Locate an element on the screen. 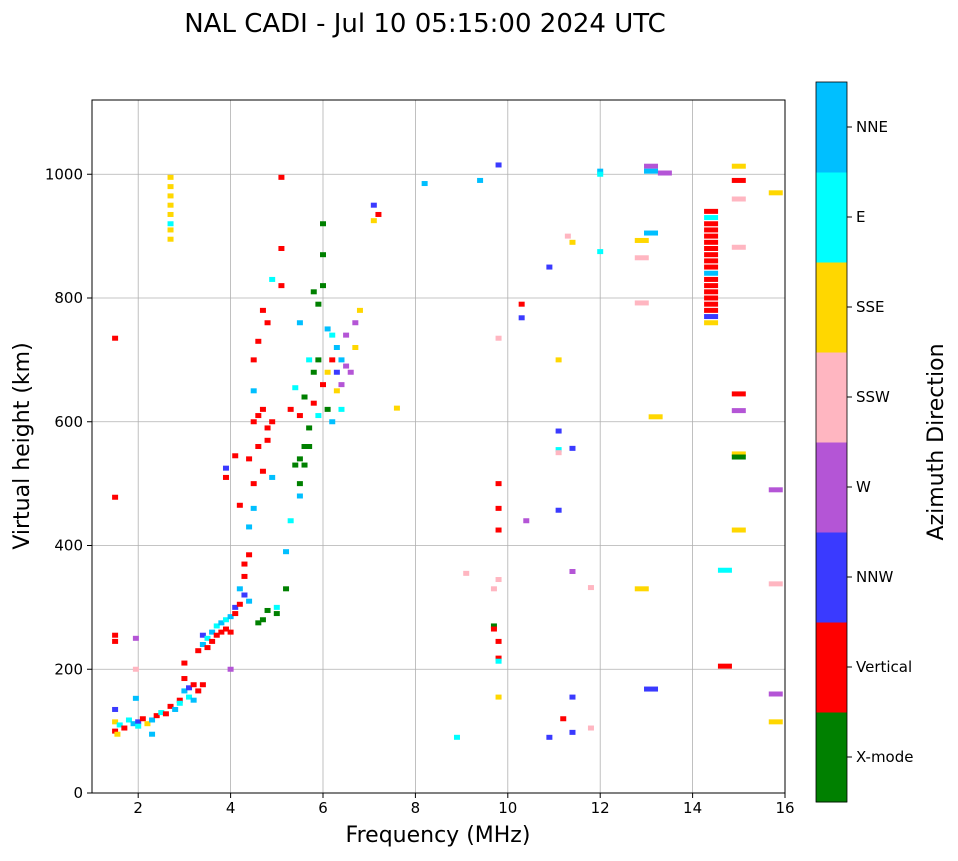 This screenshot has height=861, width=958. colorbar-tick-label: NNW is located at coordinates (874, 577).